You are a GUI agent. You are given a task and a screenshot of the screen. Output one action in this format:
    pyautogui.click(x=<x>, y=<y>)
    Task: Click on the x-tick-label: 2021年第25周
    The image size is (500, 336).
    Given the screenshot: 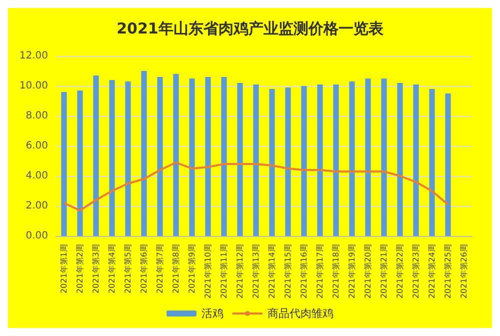 What is the action you would take?
    pyautogui.click(x=448, y=271)
    